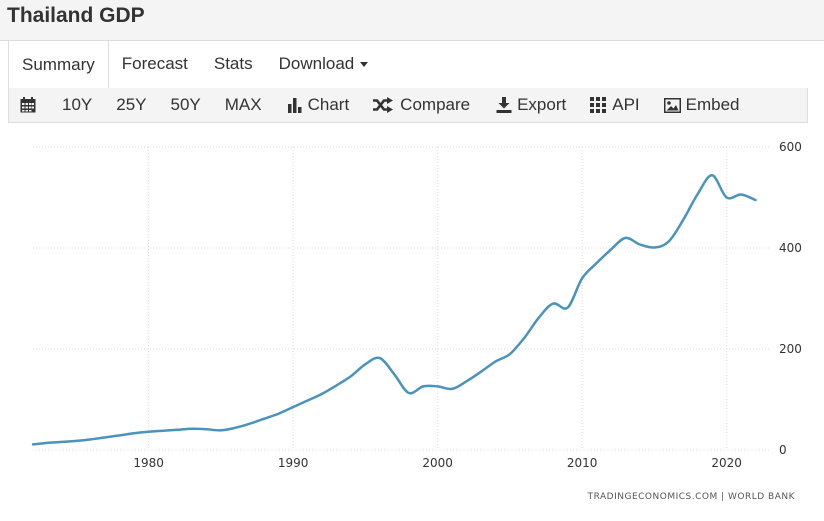 This screenshot has height=521, width=824. I want to click on export-button: Export, so click(531, 105).